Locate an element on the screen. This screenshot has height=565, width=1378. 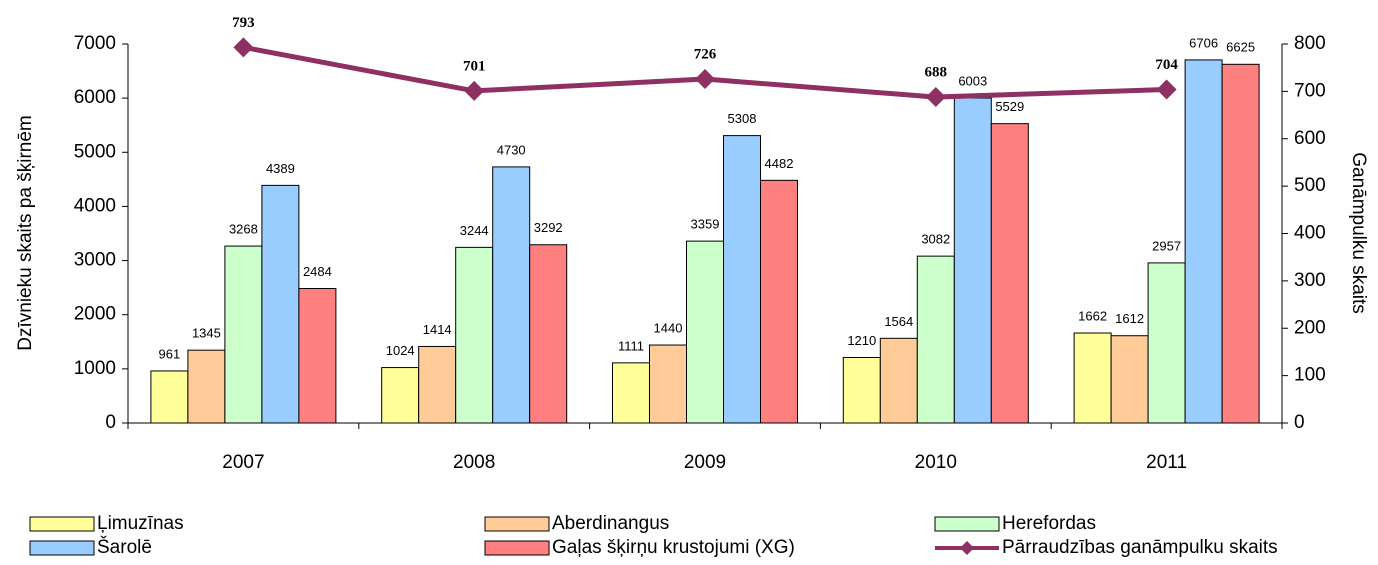
data-label: 1345 is located at coordinates (206, 333).